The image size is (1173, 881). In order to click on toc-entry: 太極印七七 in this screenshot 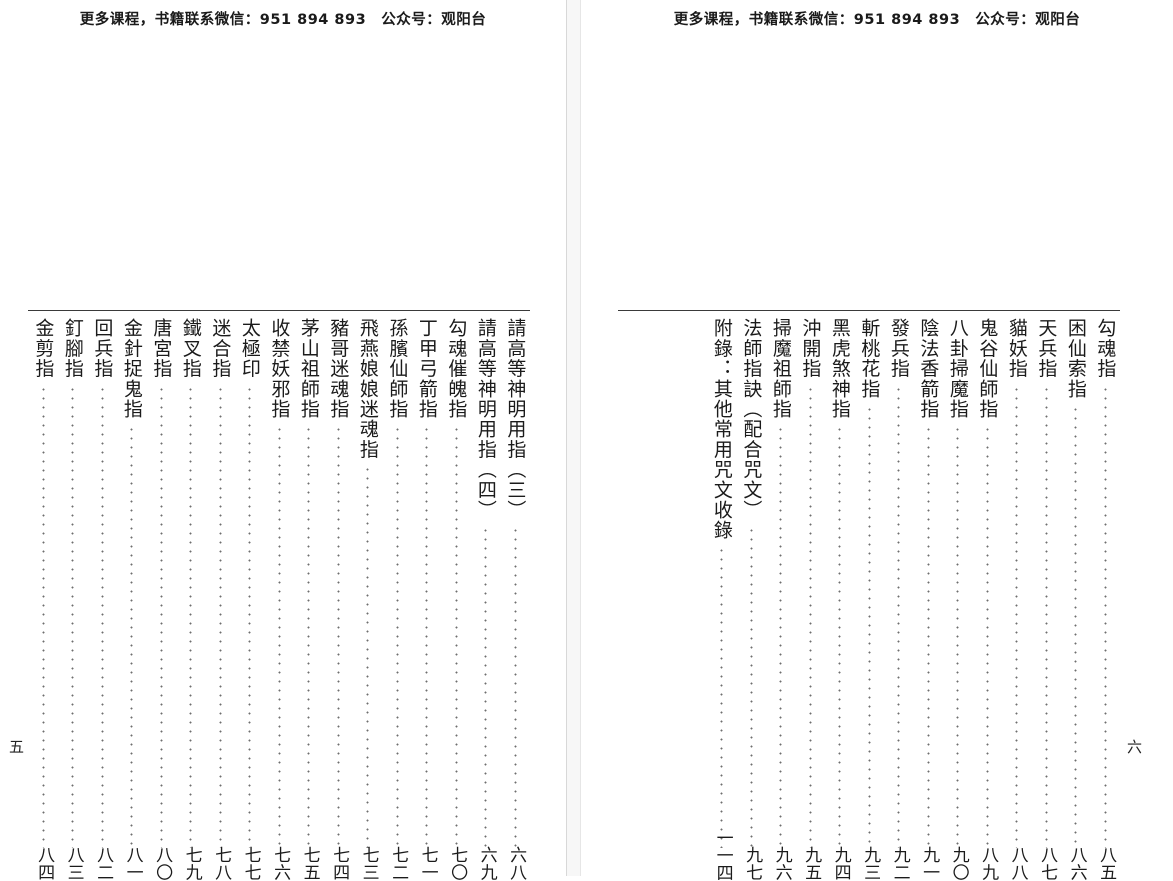, I will do `click(250, 583)`.